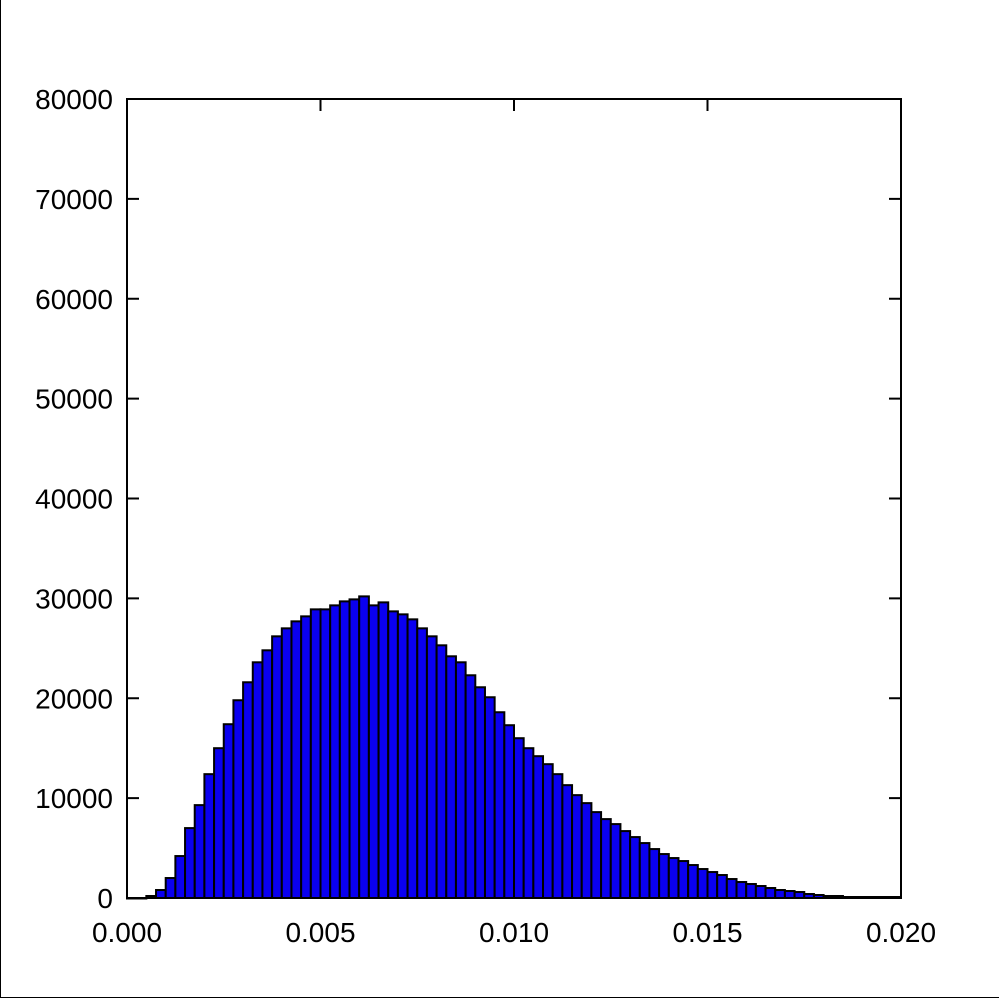 The height and width of the screenshot is (1000, 1000). Describe the element at coordinates (74, 299) in the screenshot. I see `y-tick-label: 60000` at that location.